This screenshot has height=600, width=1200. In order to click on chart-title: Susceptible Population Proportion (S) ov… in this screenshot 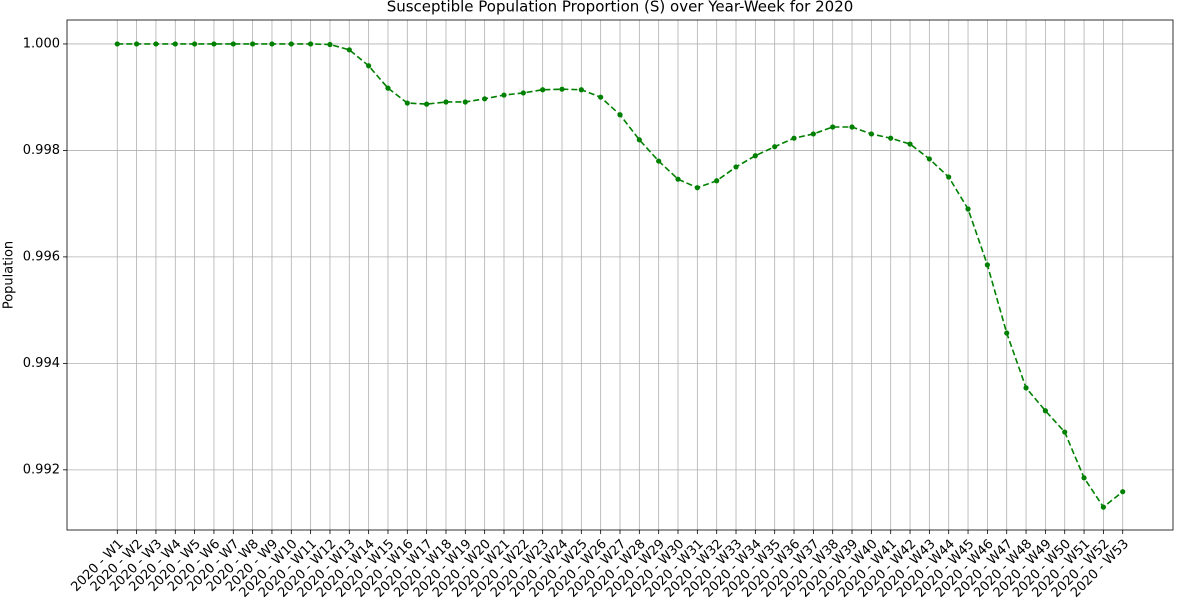, I will do `click(620, 8)`.